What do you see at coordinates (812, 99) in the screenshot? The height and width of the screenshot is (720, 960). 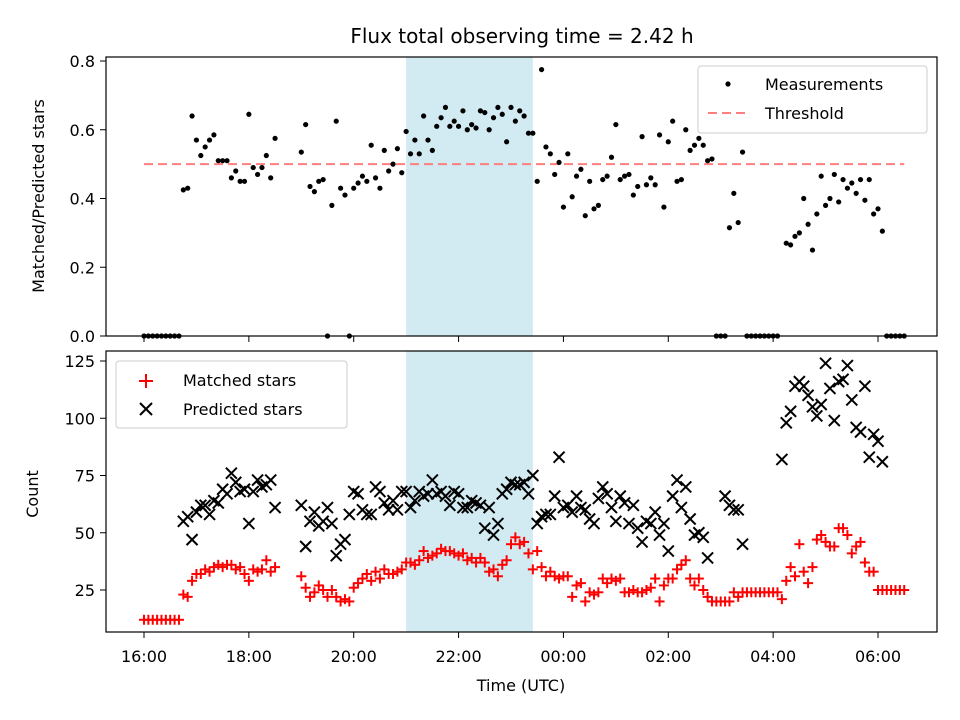 I see `top-legend-box` at bounding box center [812, 99].